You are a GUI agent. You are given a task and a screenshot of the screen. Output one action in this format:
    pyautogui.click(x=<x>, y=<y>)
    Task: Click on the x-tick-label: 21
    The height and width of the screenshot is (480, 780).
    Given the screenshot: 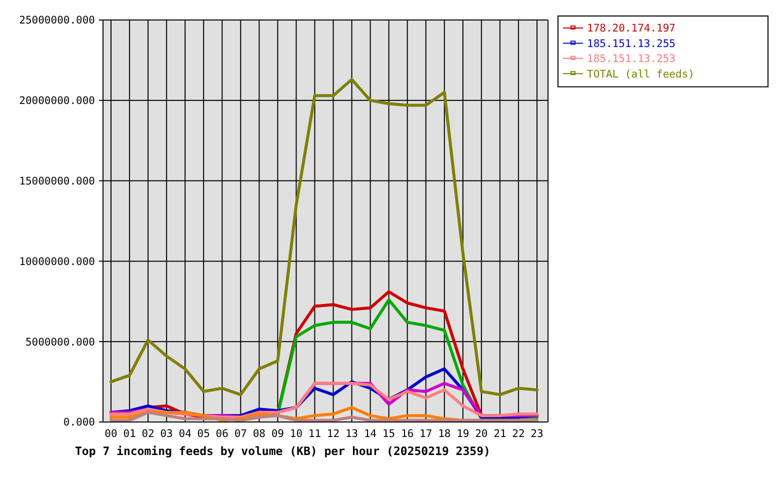 What is the action you would take?
    pyautogui.click(x=500, y=434)
    